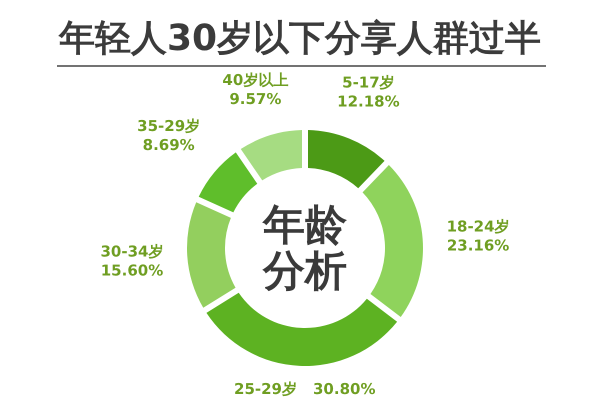 Image resolution: width=600 pixels, height=413 pixels. Describe the element at coordinates (304, 248) in the screenshot. I see `annotation: 年龄分析` at that location.